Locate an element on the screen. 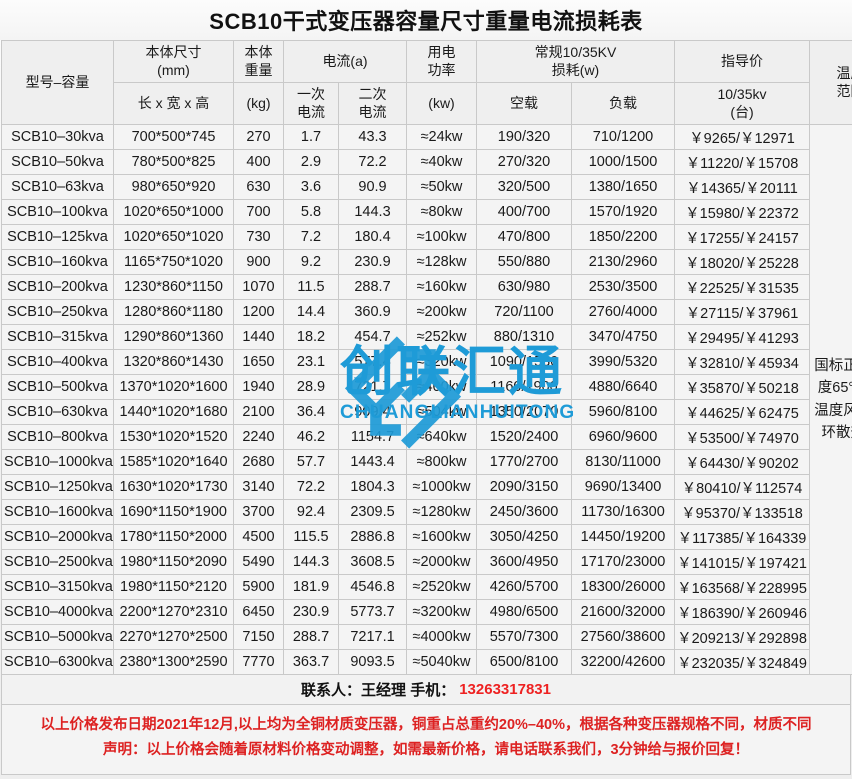 The width and height of the screenshot is (852, 779). cell-dimension: 1630*1020*1730 is located at coordinates (173, 487).